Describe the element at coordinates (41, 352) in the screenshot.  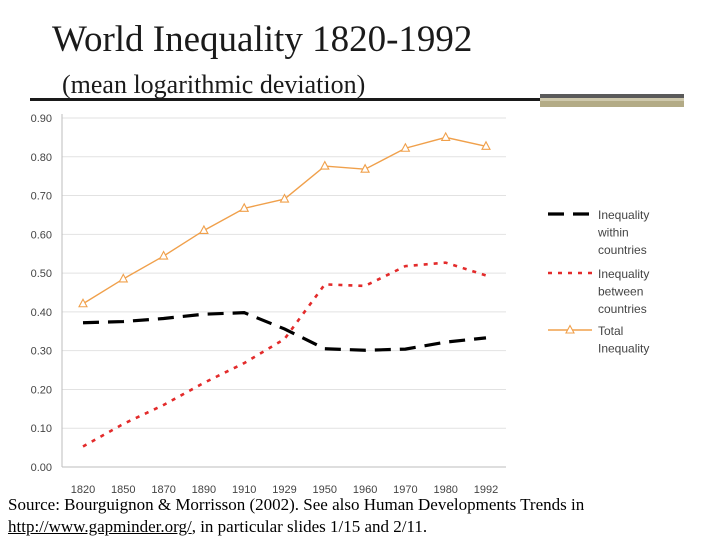
I see `y-tick-label: 0.30` at that location.